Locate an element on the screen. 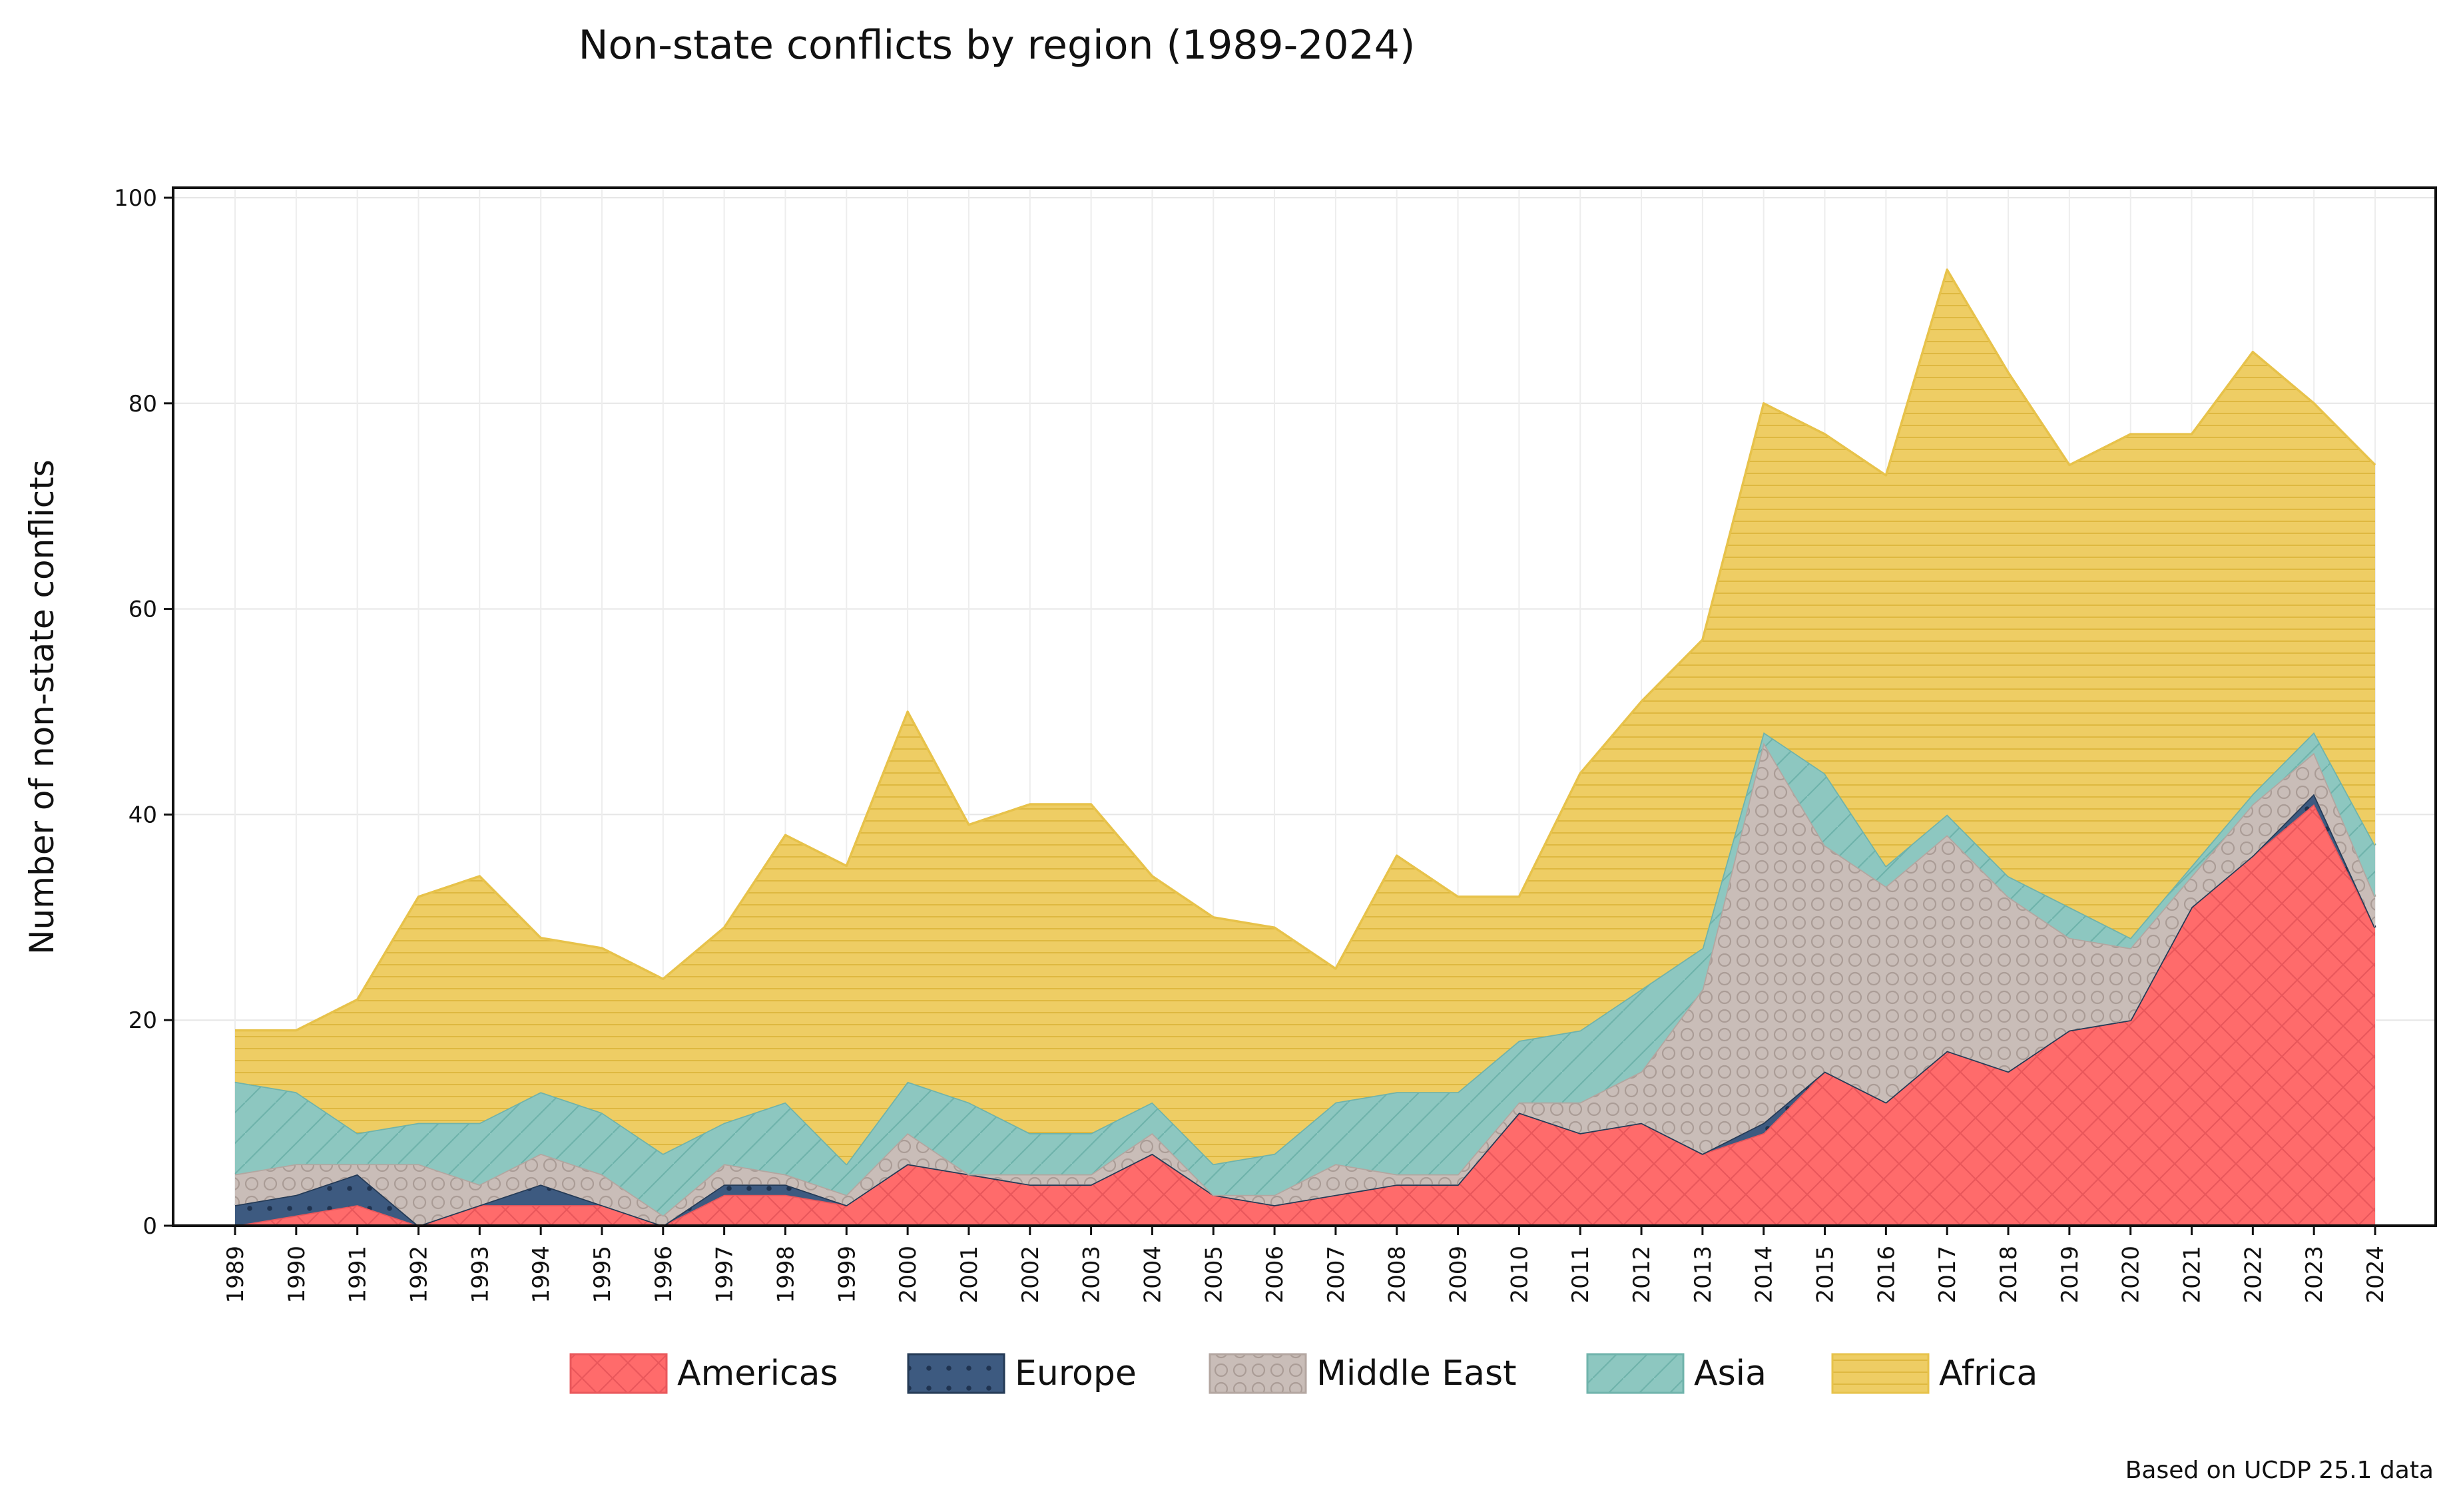 This screenshot has height=1512, width=2463. legend-label-asia: Asia is located at coordinates (1730, 1373).